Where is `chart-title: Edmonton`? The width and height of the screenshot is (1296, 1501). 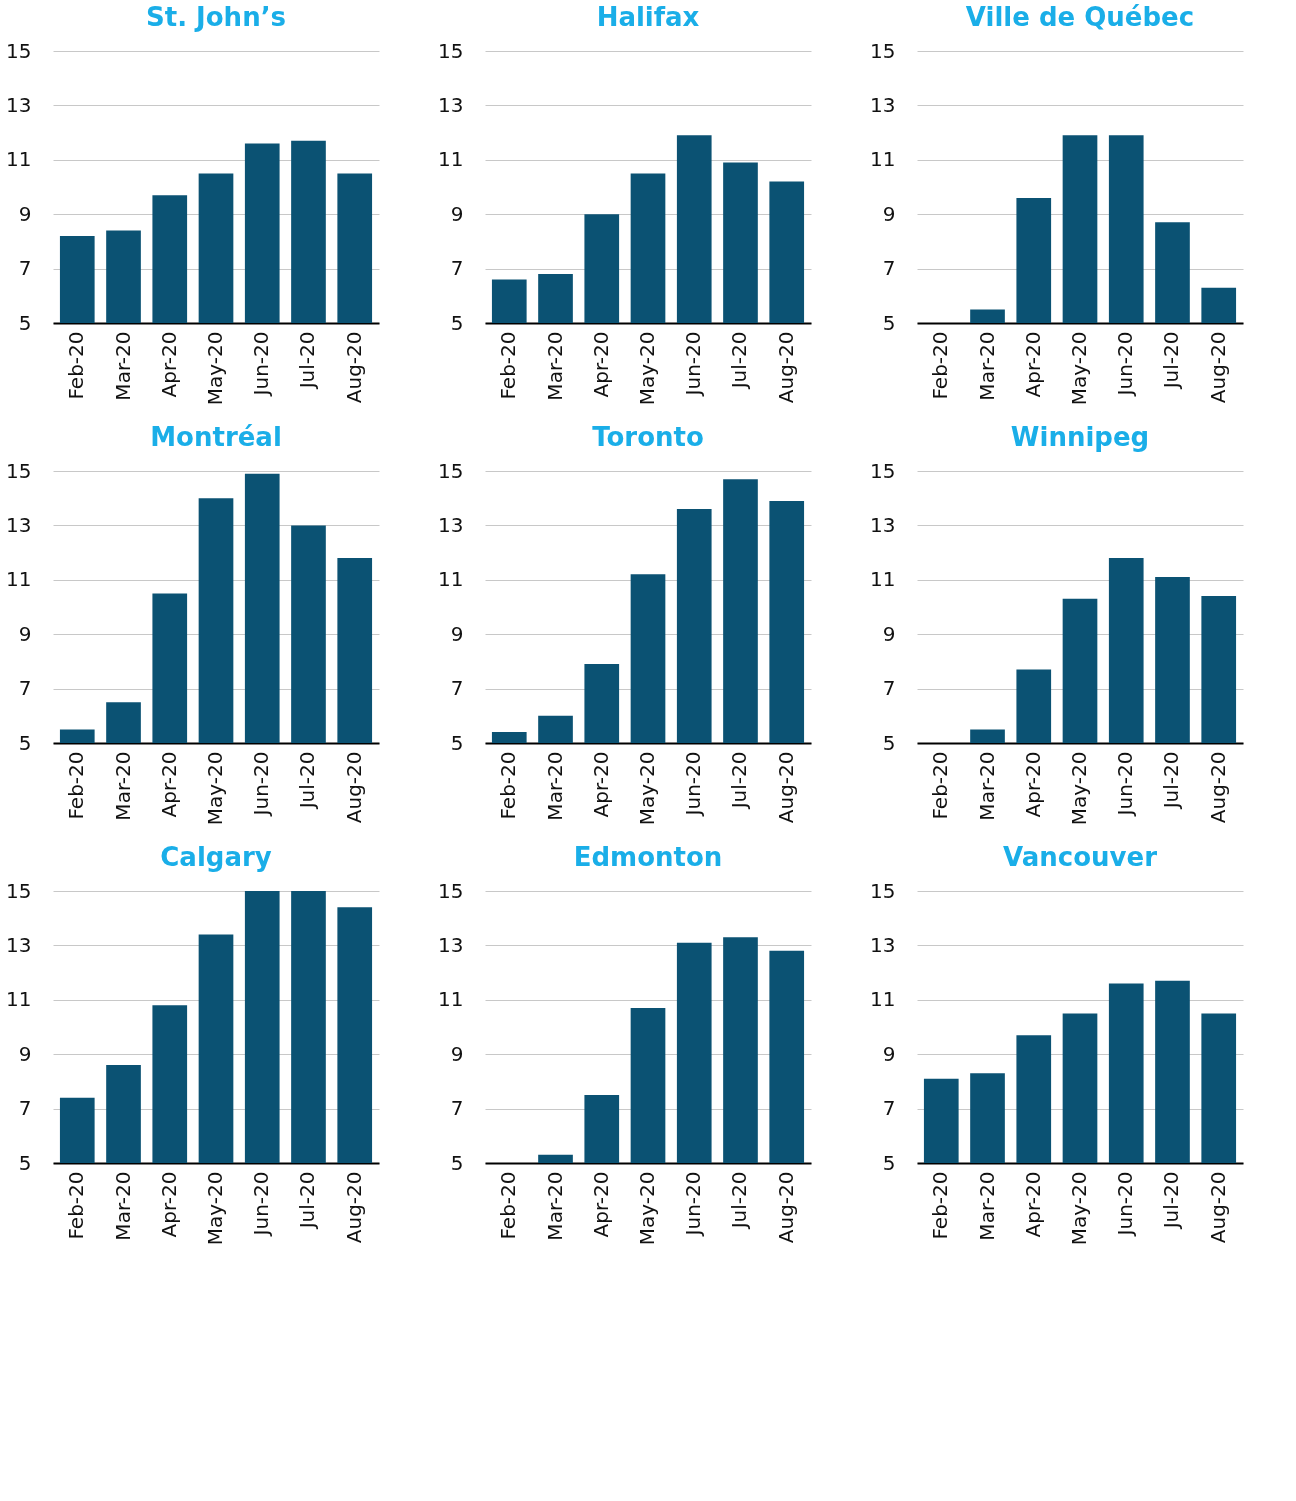 chart-title: Edmonton is located at coordinates (648, 857).